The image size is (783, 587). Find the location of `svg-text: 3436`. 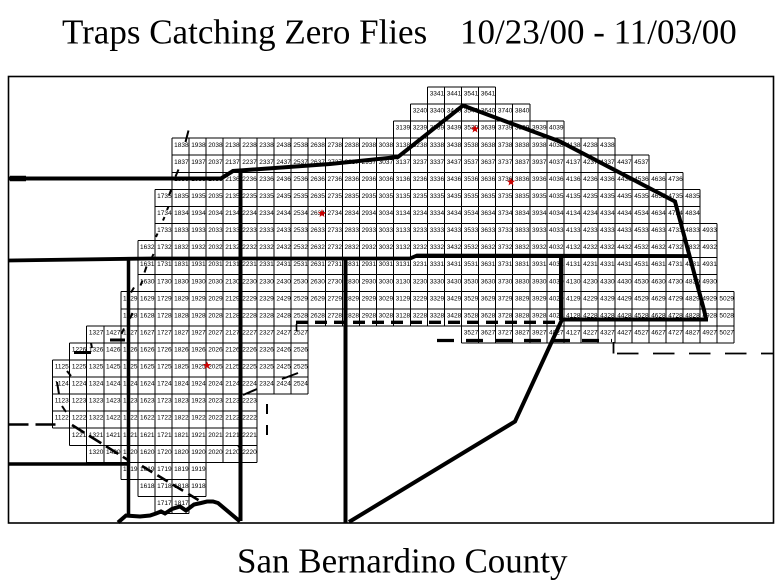

svg-text: 3436 is located at coordinates (454, 179).